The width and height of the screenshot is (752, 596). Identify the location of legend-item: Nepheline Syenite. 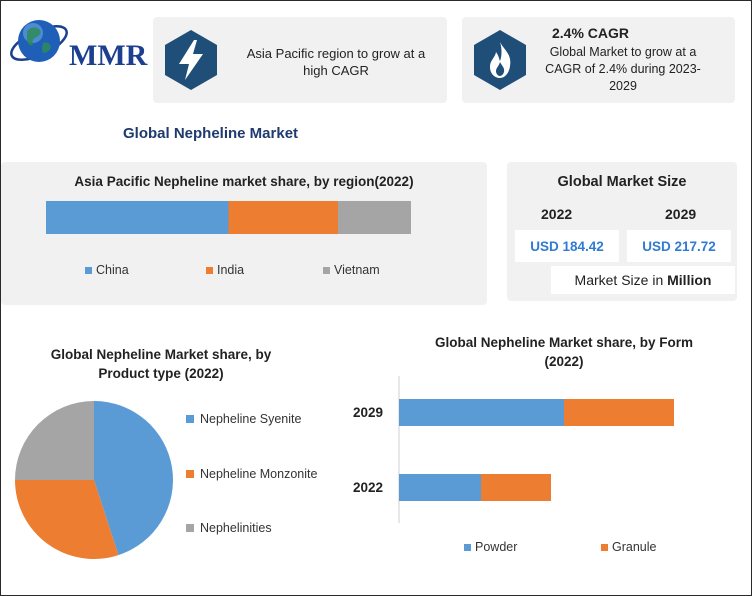
(243, 419).